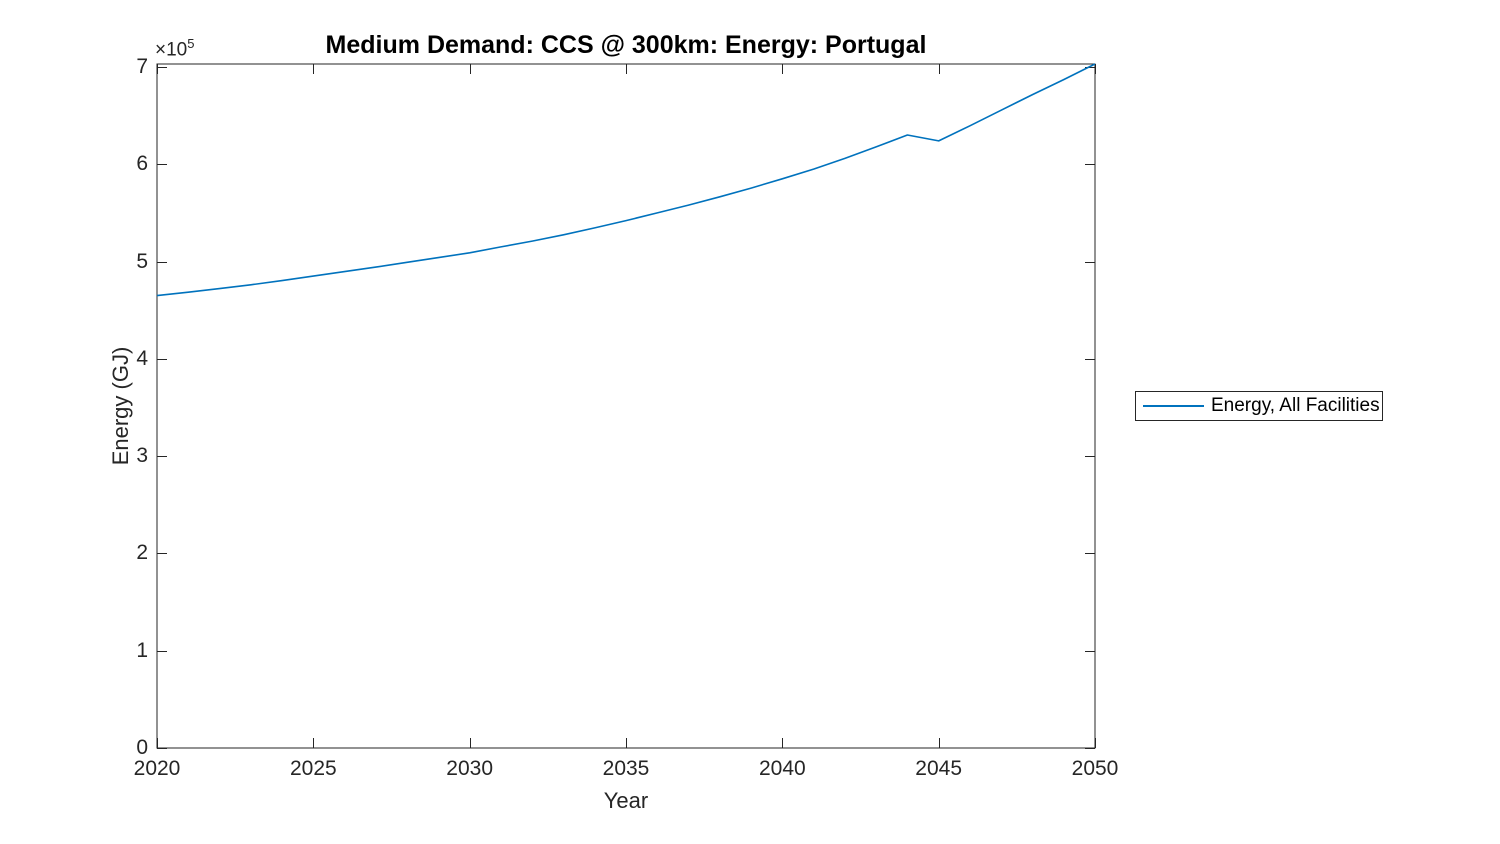 This screenshot has height=844, width=1500. What do you see at coordinates (142, 650) in the screenshot?
I see `y-tick-label: 1` at bounding box center [142, 650].